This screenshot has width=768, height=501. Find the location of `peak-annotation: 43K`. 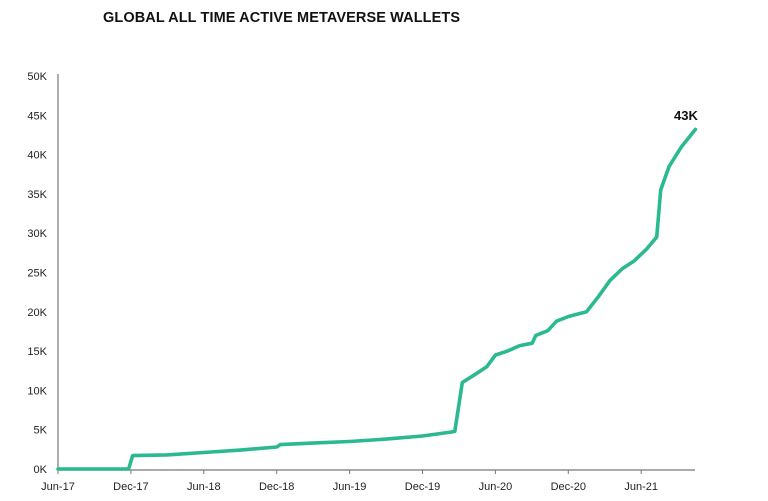

peak-annotation: 43K is located at coordinates (686, 115).